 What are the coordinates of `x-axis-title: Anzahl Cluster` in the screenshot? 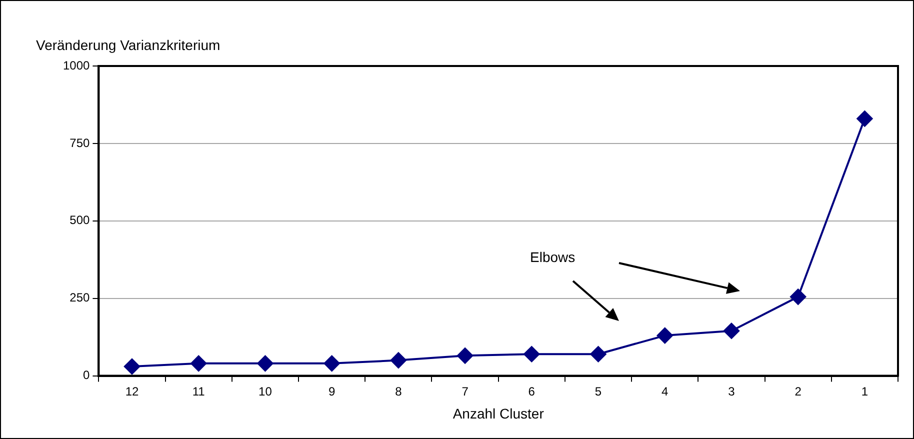 It's located at (498, 413).